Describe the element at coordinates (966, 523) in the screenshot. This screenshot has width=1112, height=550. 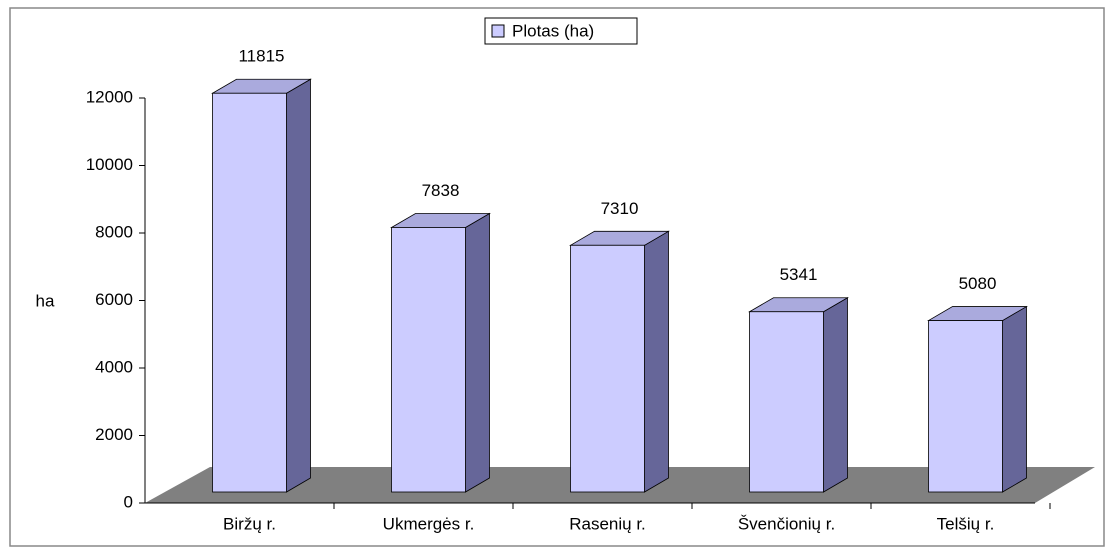
I see `x-tick-label: Telšių r.` at that location.